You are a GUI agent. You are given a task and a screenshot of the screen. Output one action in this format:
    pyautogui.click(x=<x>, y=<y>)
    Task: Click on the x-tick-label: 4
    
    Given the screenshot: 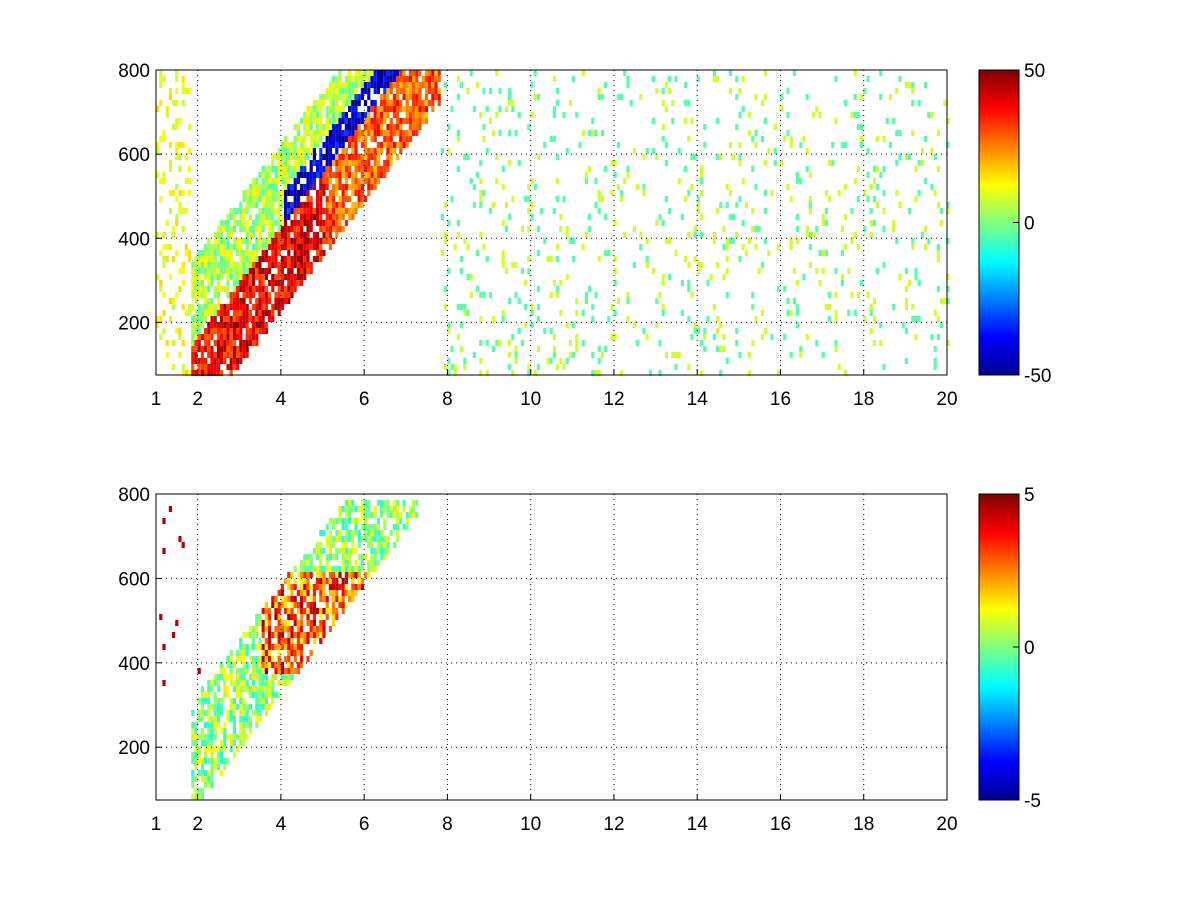 What is the action you would take?
    pyautogui.click(x=281, y=399)
    